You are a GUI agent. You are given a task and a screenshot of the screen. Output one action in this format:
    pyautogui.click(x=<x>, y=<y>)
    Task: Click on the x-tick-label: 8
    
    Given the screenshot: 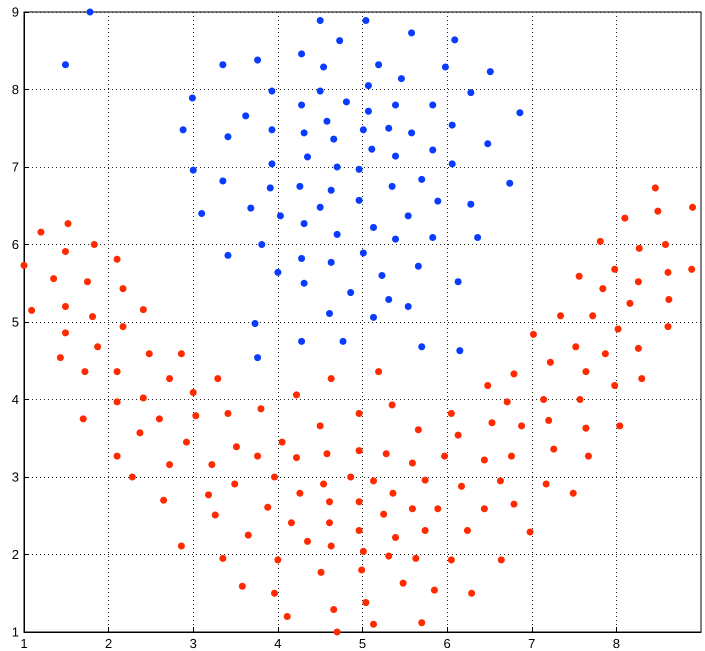 What is the action you would take?
    pyautogui.click(x=616, y=643)
    